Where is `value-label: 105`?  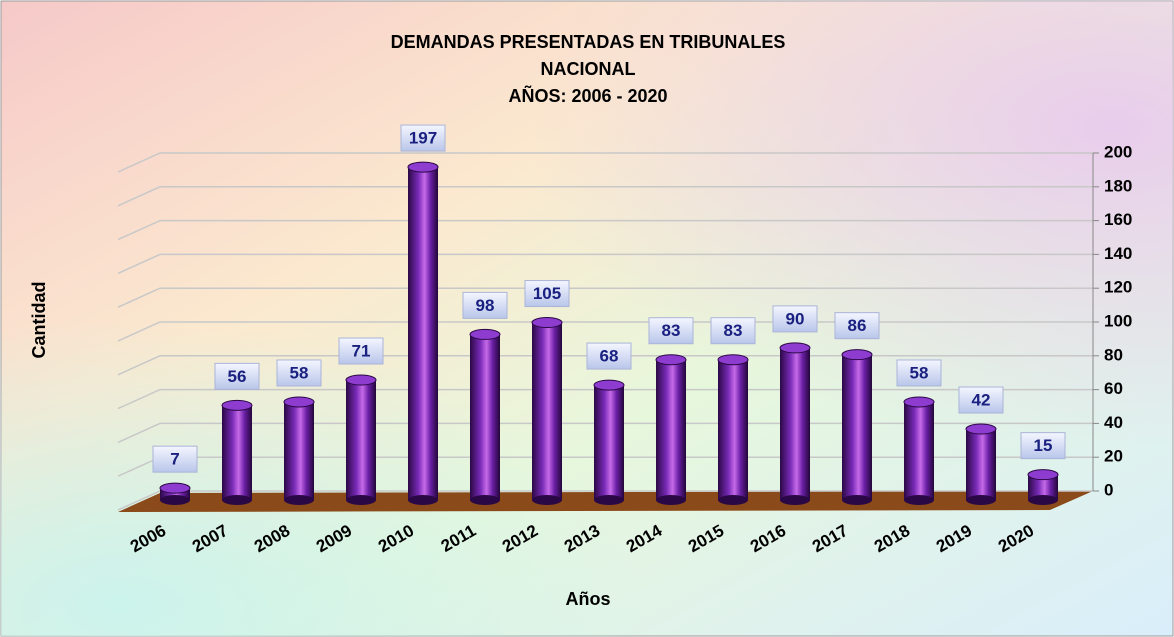 value-label: 105 is located at coordinates (547, 293).